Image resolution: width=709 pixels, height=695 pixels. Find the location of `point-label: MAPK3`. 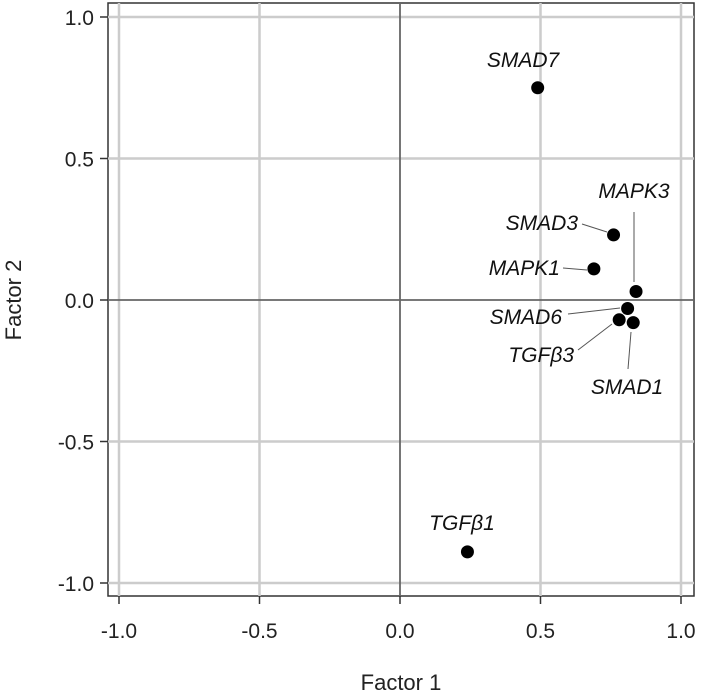

point-label: MAPK3 is located at coordinates (634, 191).